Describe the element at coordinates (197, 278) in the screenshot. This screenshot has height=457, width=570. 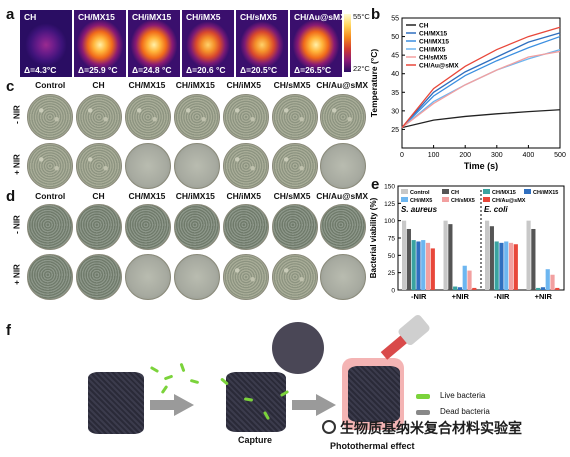
I see `dish-row-d-plus` at that location.